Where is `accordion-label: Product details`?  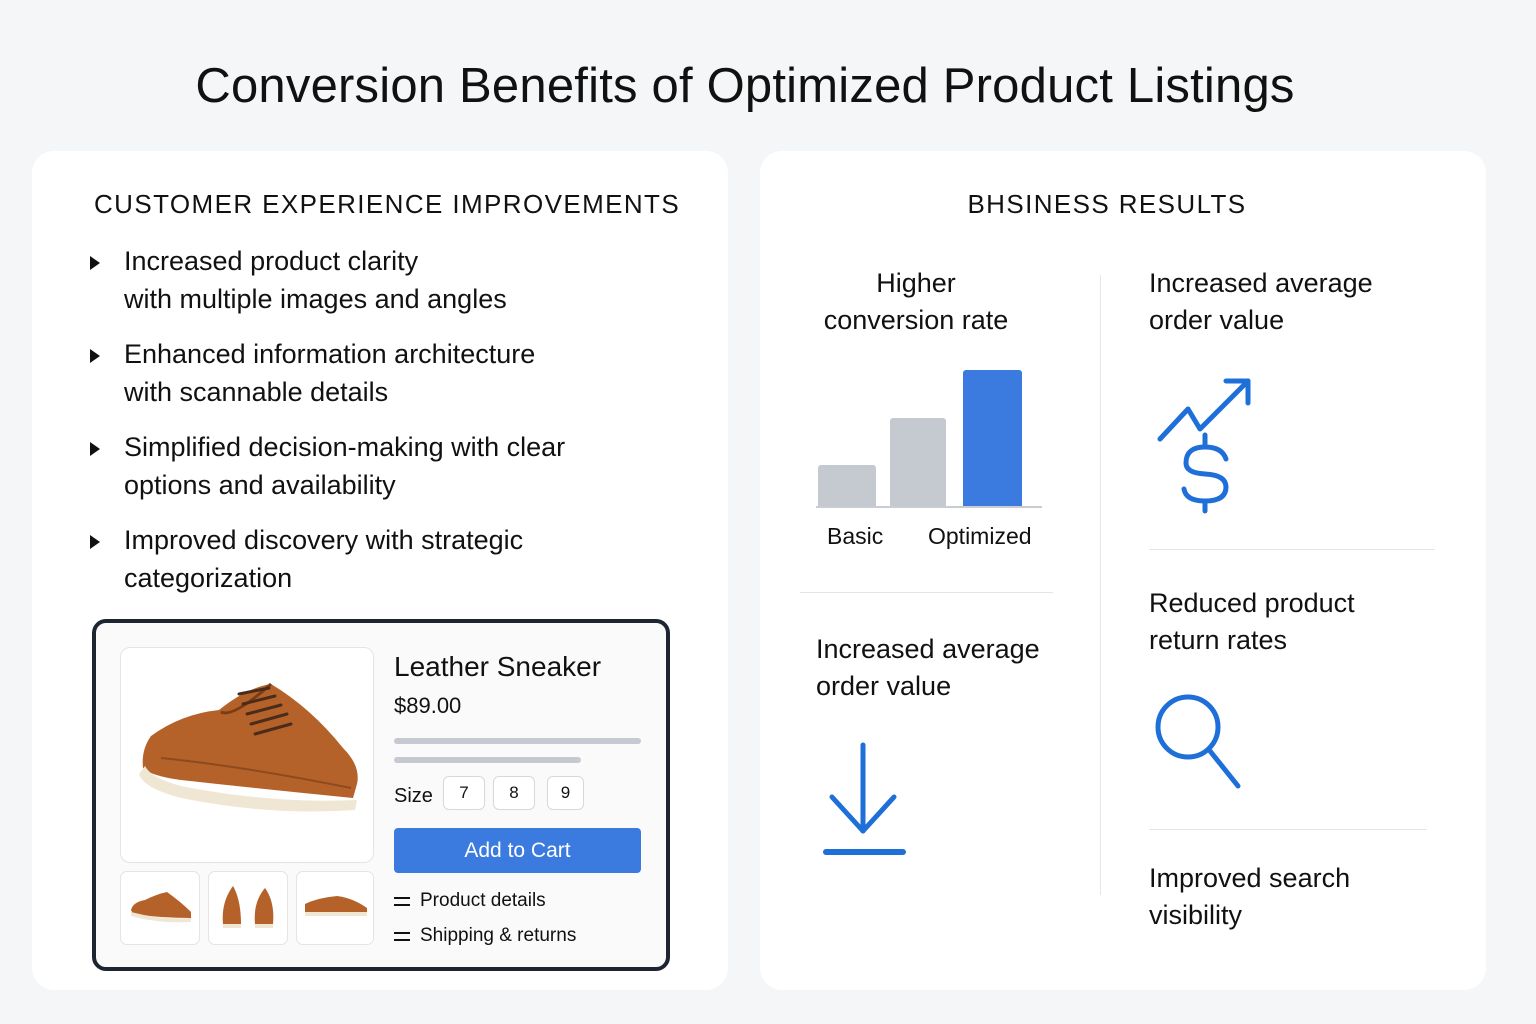 accordion-label: Product details is located at coordinates (483, 900).